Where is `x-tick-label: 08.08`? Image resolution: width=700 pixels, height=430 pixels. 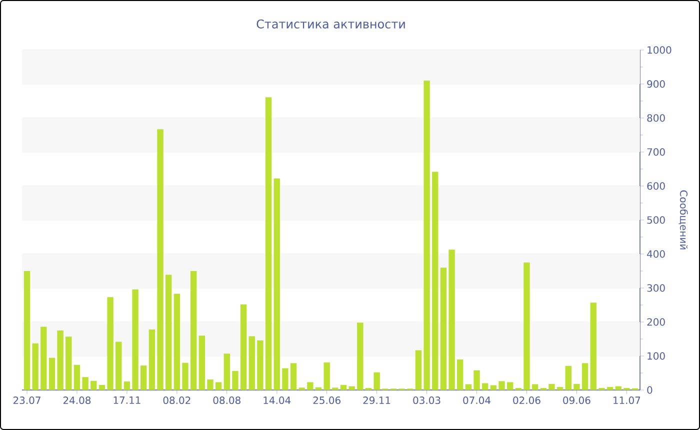 x-tick-label: 08.08 is located at coordinates (226, 400).